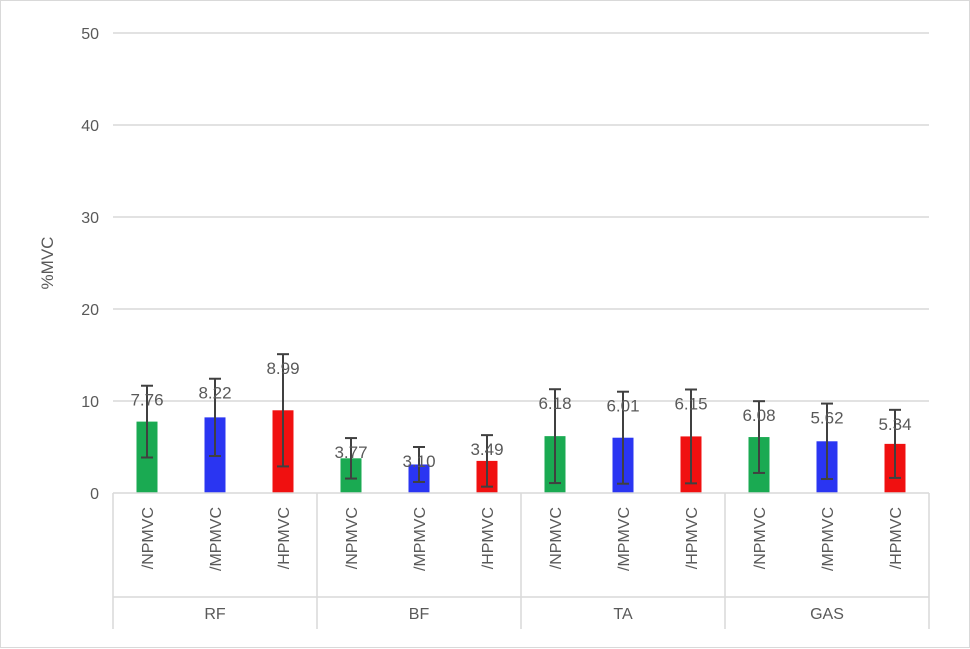  What do you see at coordinates (622, 406) in the screenshot?
I see `data-label-TA-MPMVC: 6.01` at bounding box center [622, 406].